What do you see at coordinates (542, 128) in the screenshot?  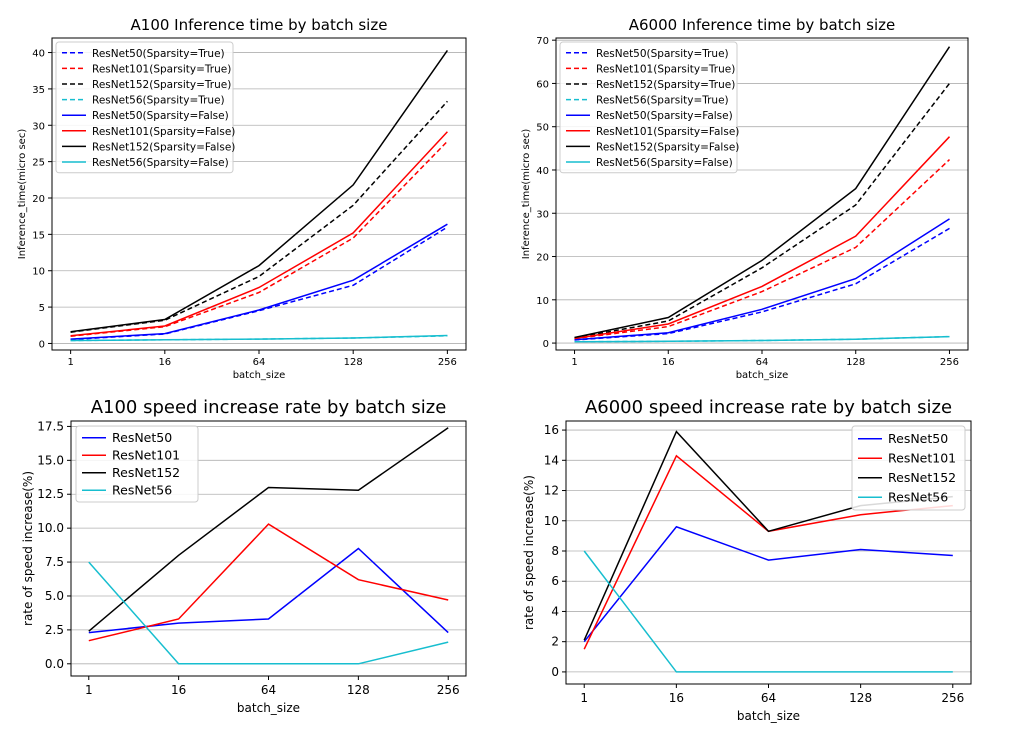 I see `y-tick-label: 50` at bounding box center [542, 128].